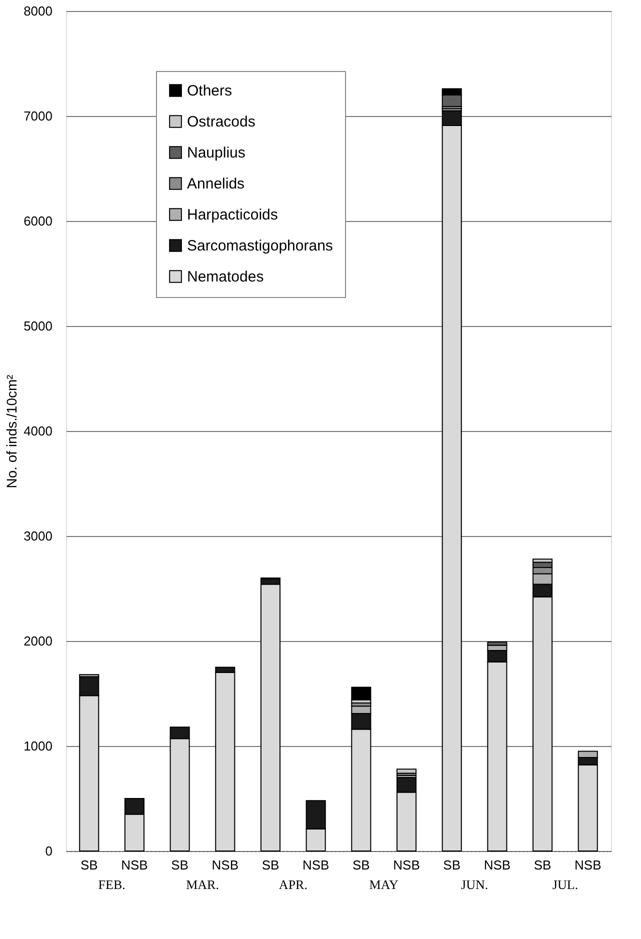  What do you see at coordinates (38, 116) in the screenshot?
I see `y-tick-label: 7000` at bounding box center [38, 116].